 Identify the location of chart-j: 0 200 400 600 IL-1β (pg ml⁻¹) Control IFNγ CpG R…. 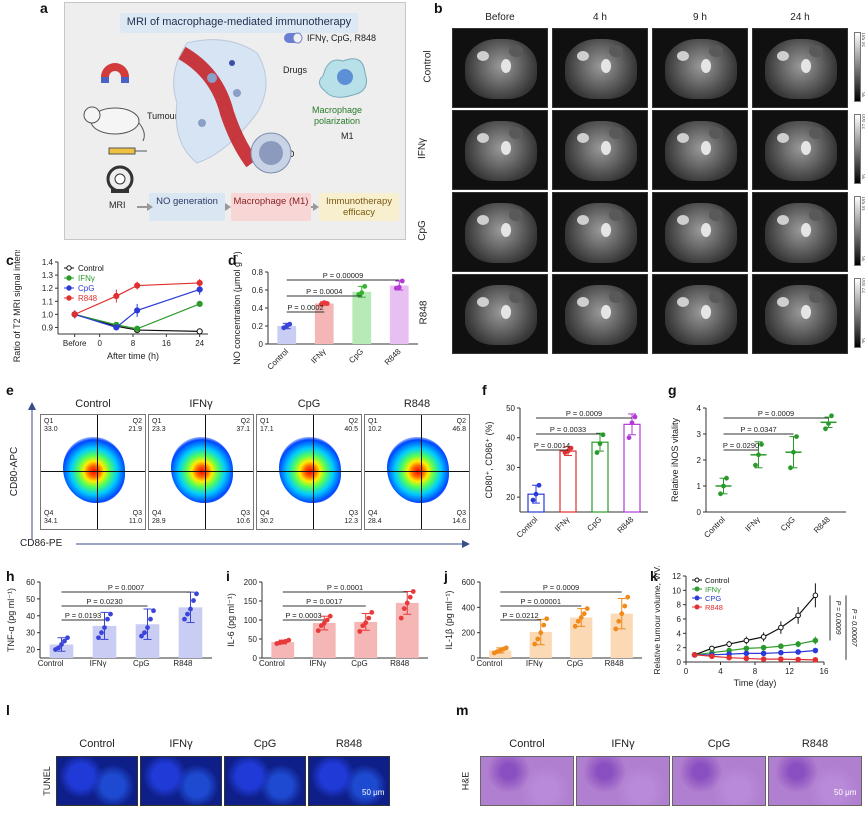
(543, 623).